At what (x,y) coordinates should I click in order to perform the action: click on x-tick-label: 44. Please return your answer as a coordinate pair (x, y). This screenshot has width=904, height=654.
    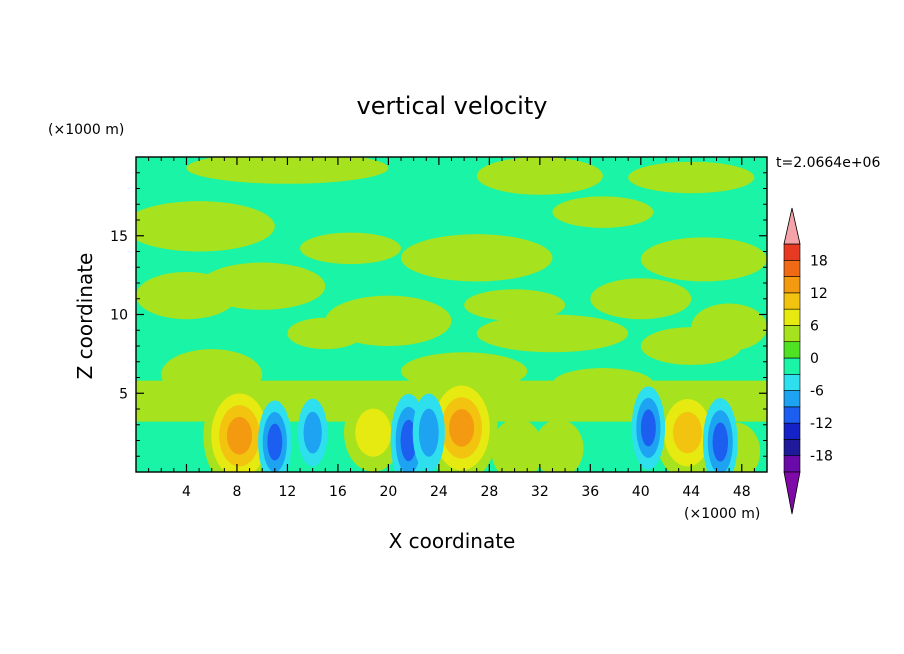
    Looking at the image, I should click on (691, 492).